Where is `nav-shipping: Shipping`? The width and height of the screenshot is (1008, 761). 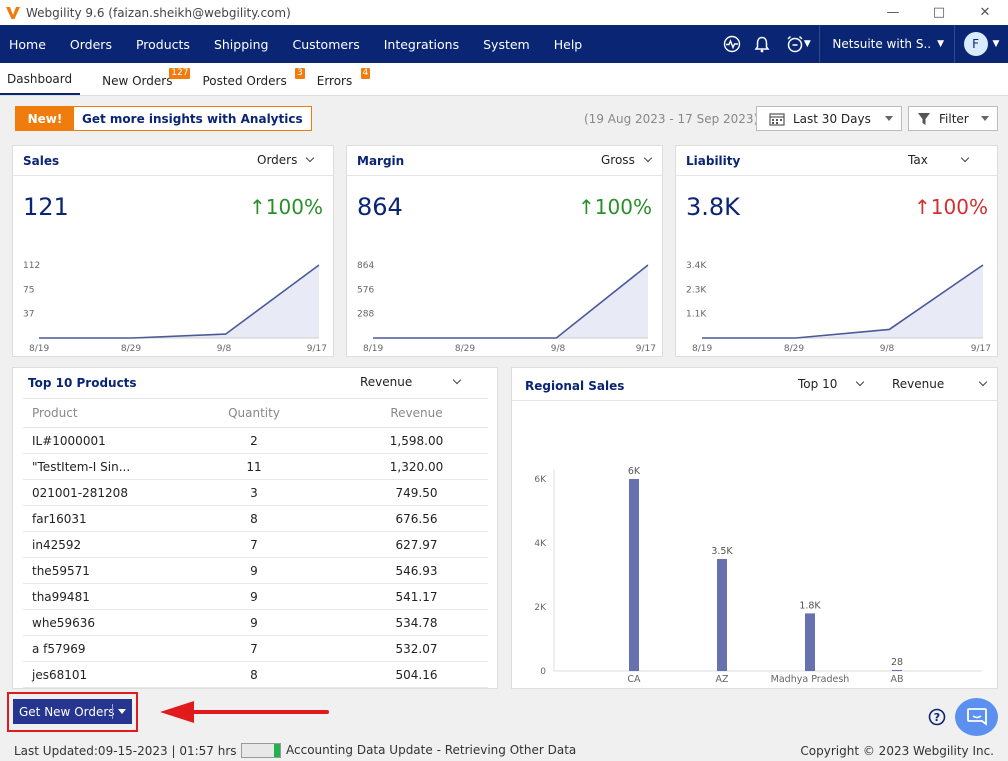 nav-shipping: Shipping is located at coordinates (241, 44).